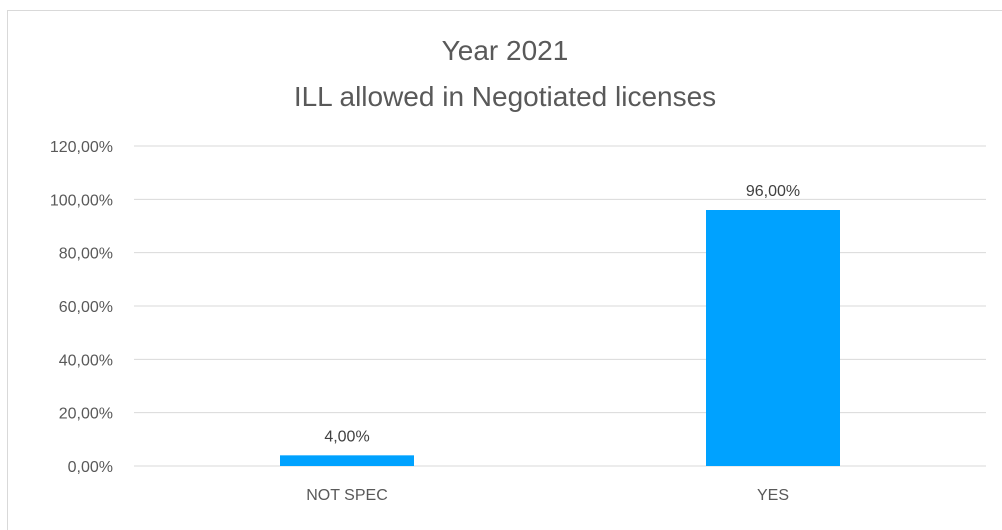 The height and width of the screenshot is (530, 1002). What do you see at coordinates (505, 50) in the screenshot?
I see `chart-title-line-1: Year 2021` at bounding box center [505, 50].